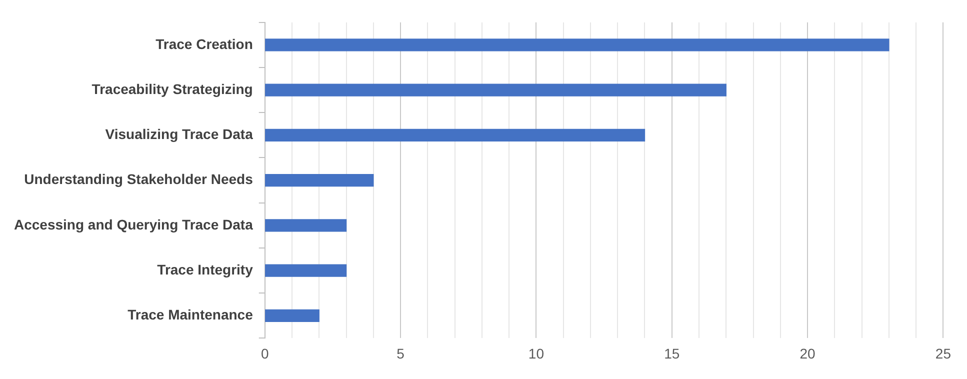 This screenshot has height=379, width=967. I want to click on y-tick-label: Trace Maintenance, so click(191, 314).